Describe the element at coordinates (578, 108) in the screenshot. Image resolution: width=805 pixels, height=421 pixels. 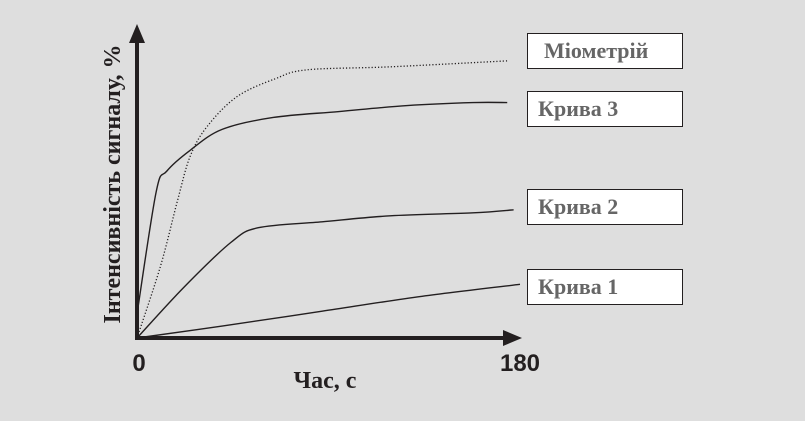
I see `legend-label: Крива 3` at that location.